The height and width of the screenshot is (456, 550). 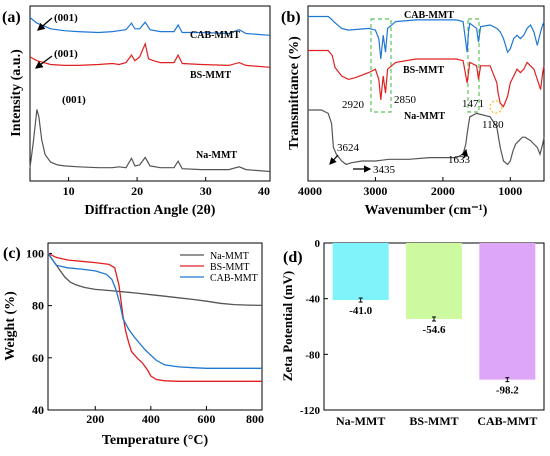 I want to click on panel-c-ytick-label: 80, so click(x=38, y=306).